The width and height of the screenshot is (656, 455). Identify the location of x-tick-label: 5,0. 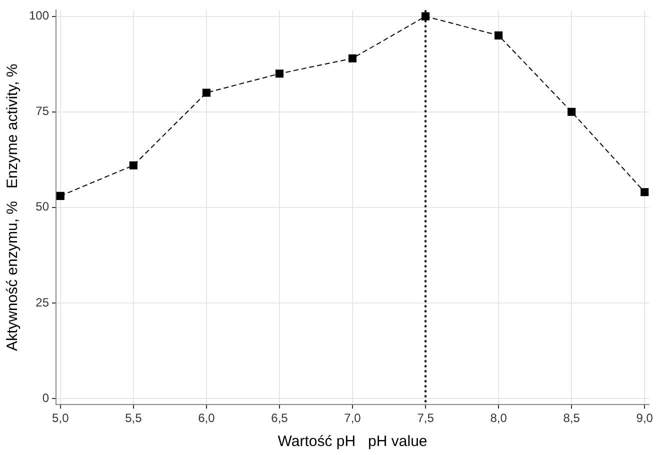
(61, 418).